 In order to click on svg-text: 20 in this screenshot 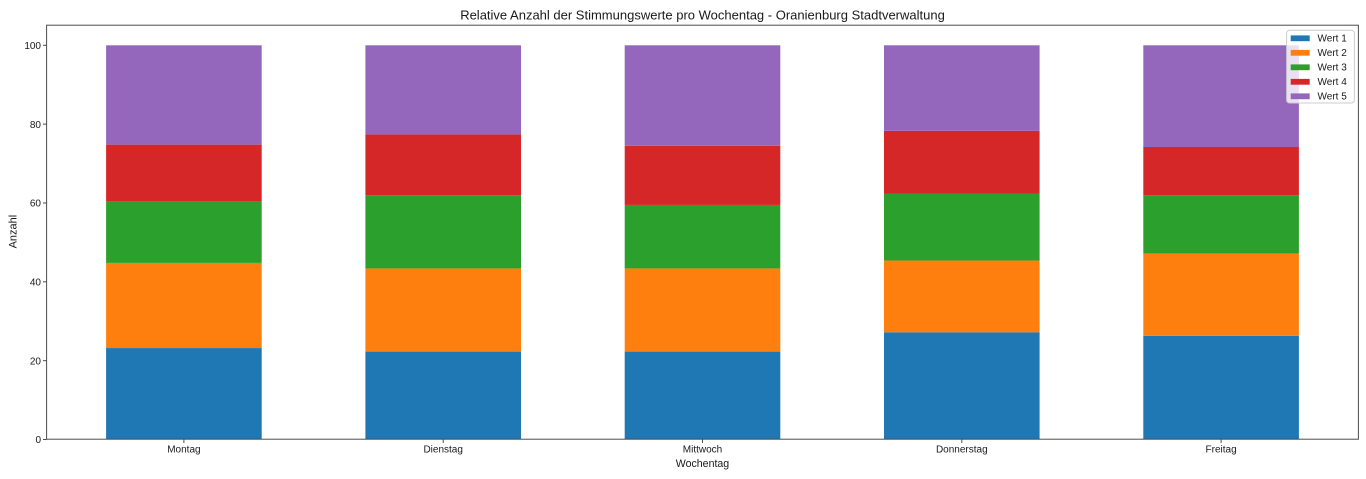, I will do `click(36, 361)`.